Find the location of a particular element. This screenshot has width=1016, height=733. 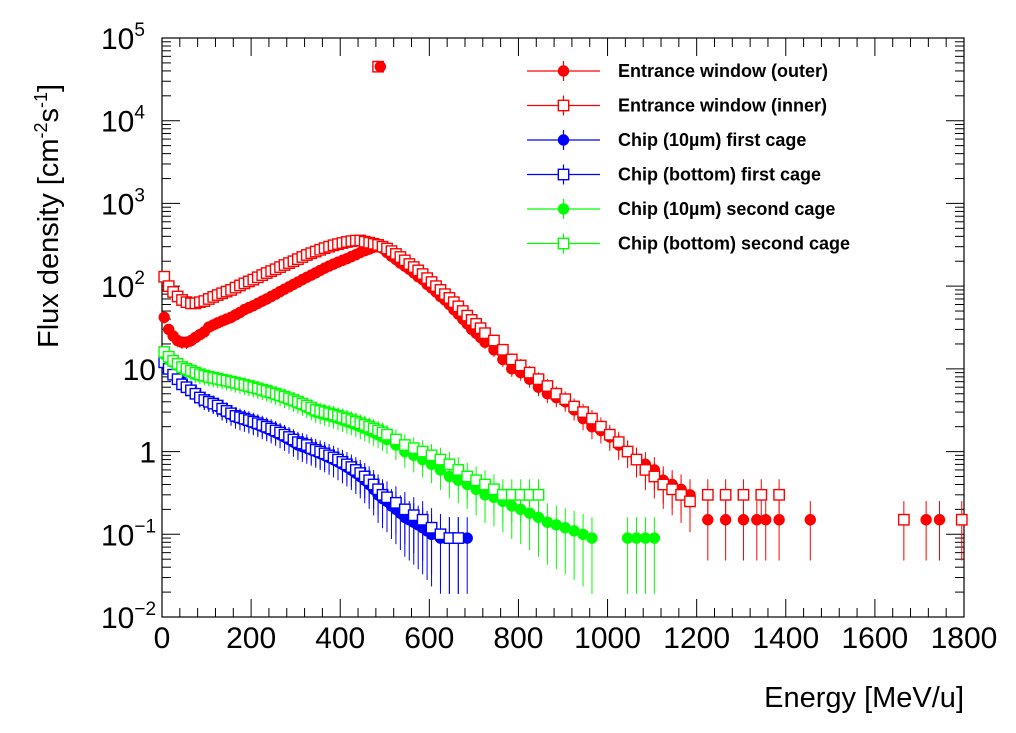

legend-entry: Entrance window (inner) is located at coordinates (677, 105).